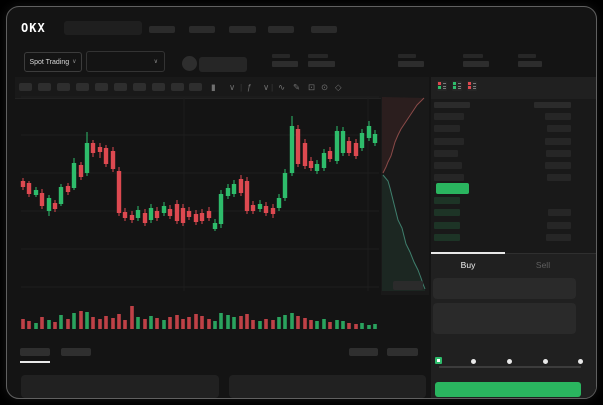 This screenshot has width=603, height=405. Describe the element at coordinates (438, 360) in the screenshot. I see `slider-handle` at that location.